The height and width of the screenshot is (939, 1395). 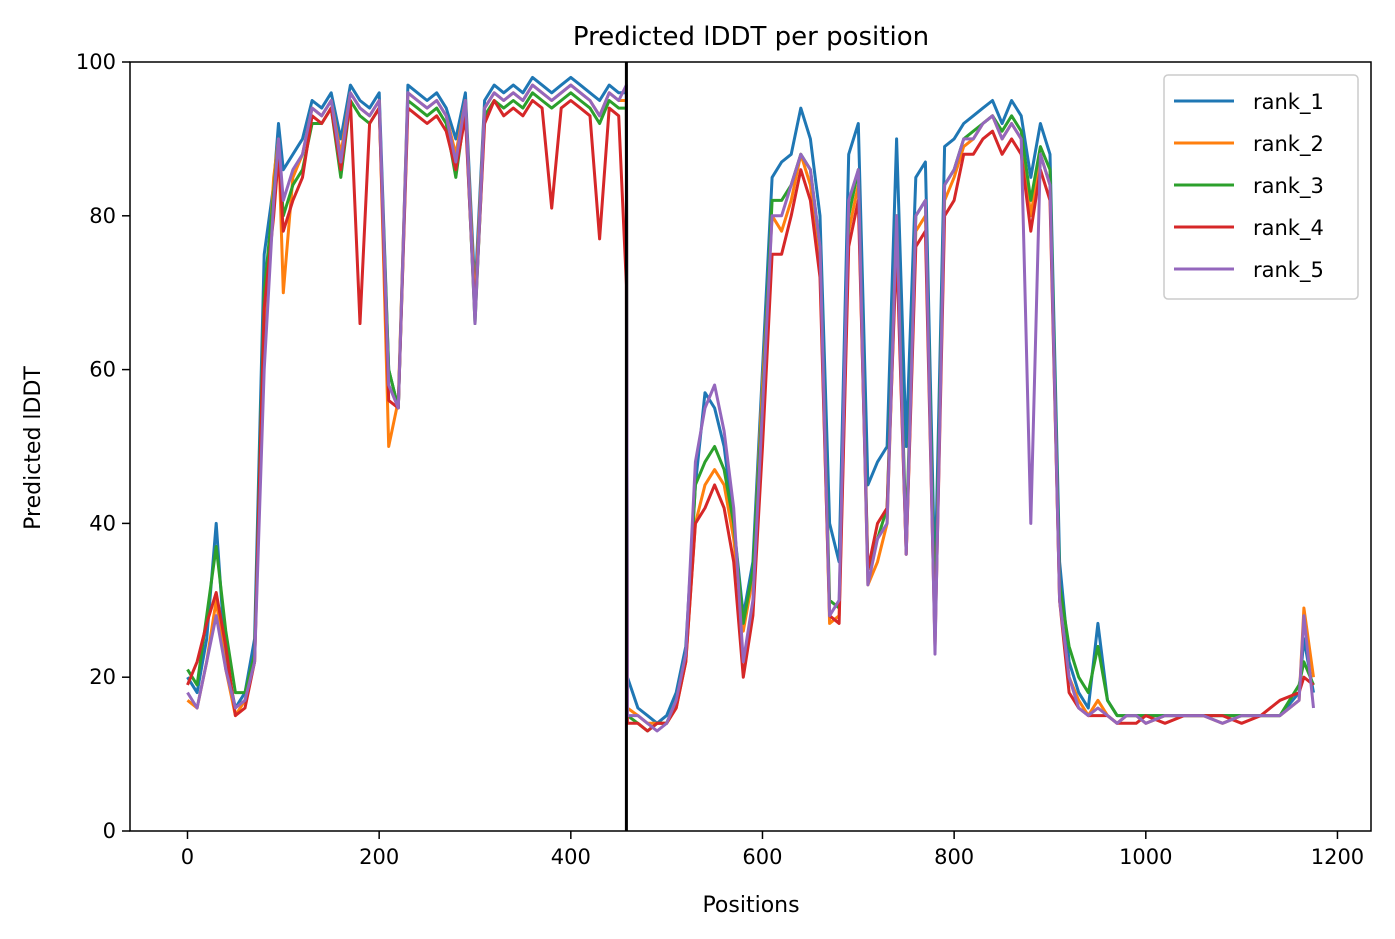 What do you see at coordinates (1288, 186) in the screenshot?
I see `legend-label-rank_3: rank_3` at bounding box center [1288, 186].